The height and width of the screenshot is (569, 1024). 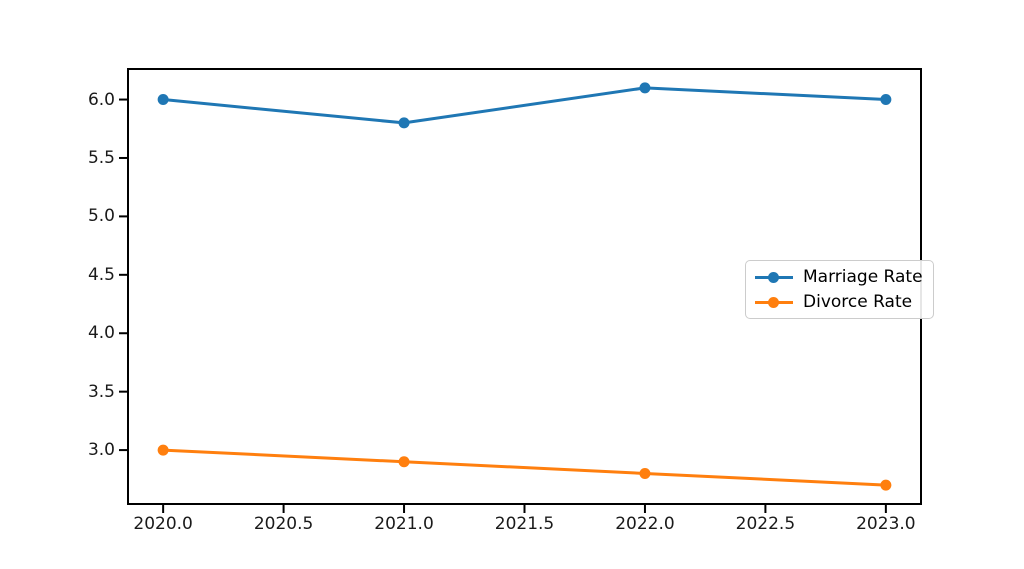 What do you see at coordinates (858, 302) in the screenshot?
I see `legend-label-divorce-rate: Divorce Rate` at bounding box center [858, 302].